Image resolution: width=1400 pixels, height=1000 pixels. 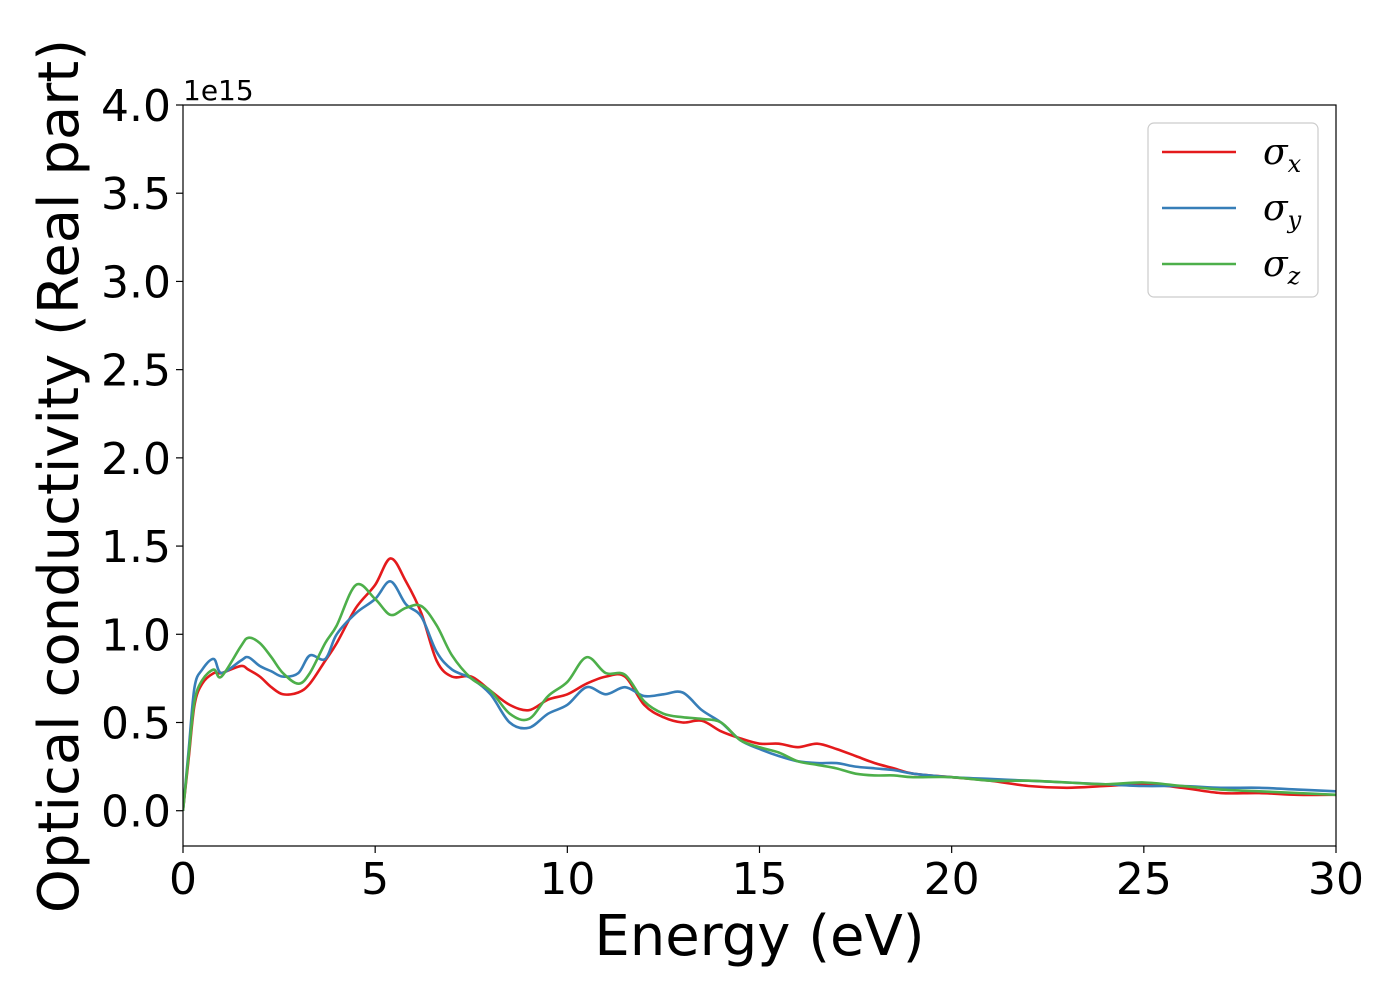 I want to click on x-axis-ticks: 0 5 10 15 20 25 30, so click(x=766, y=875).